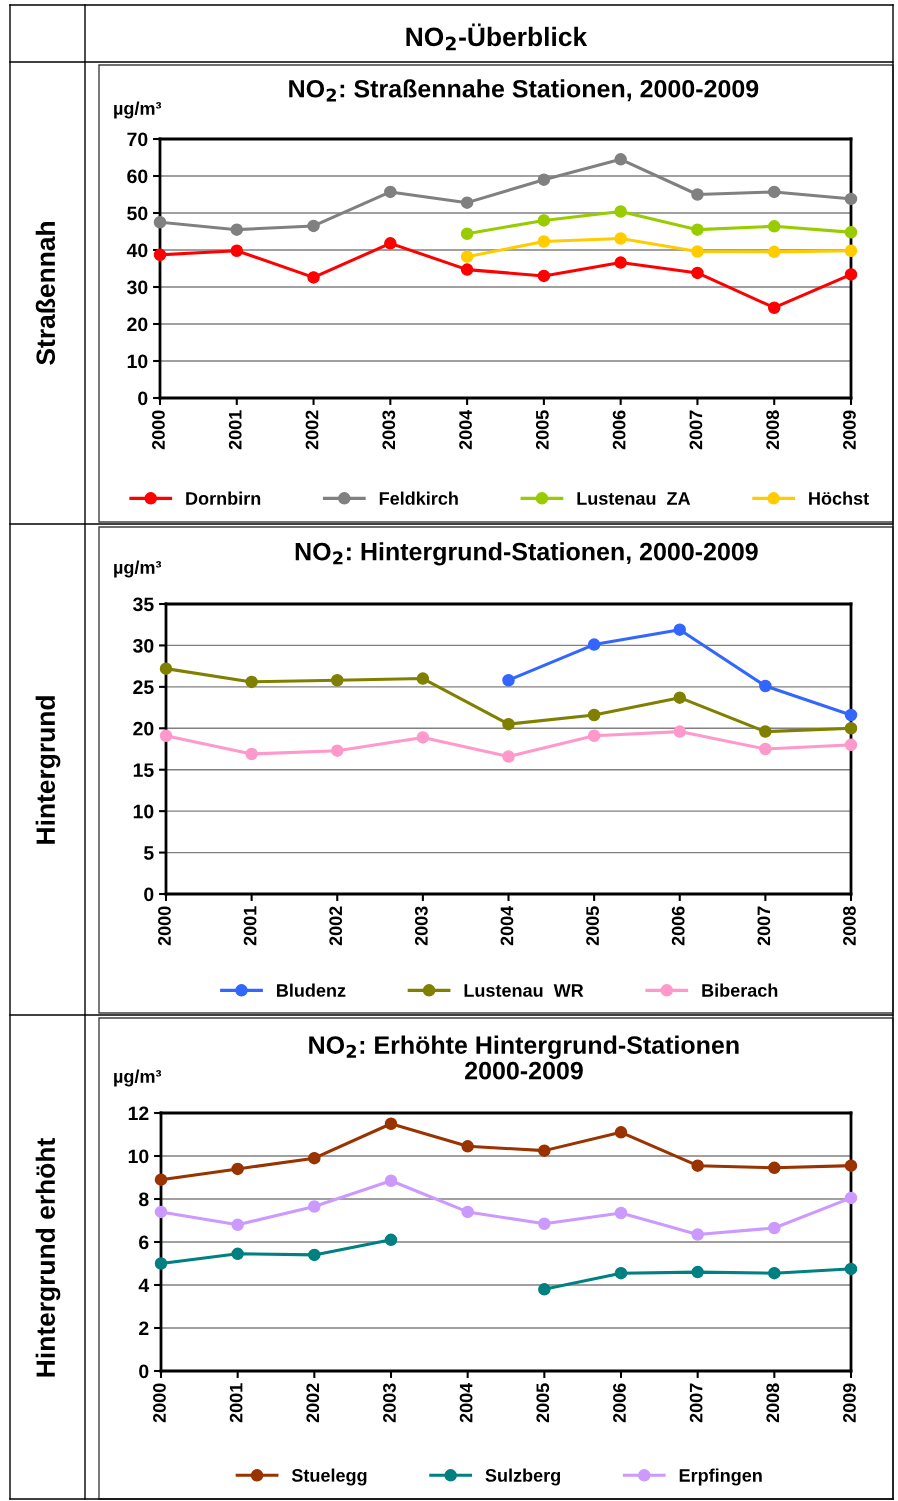 The image size is (898, 1501). I want to click on y-tick-label: 25, so click(143, 687).